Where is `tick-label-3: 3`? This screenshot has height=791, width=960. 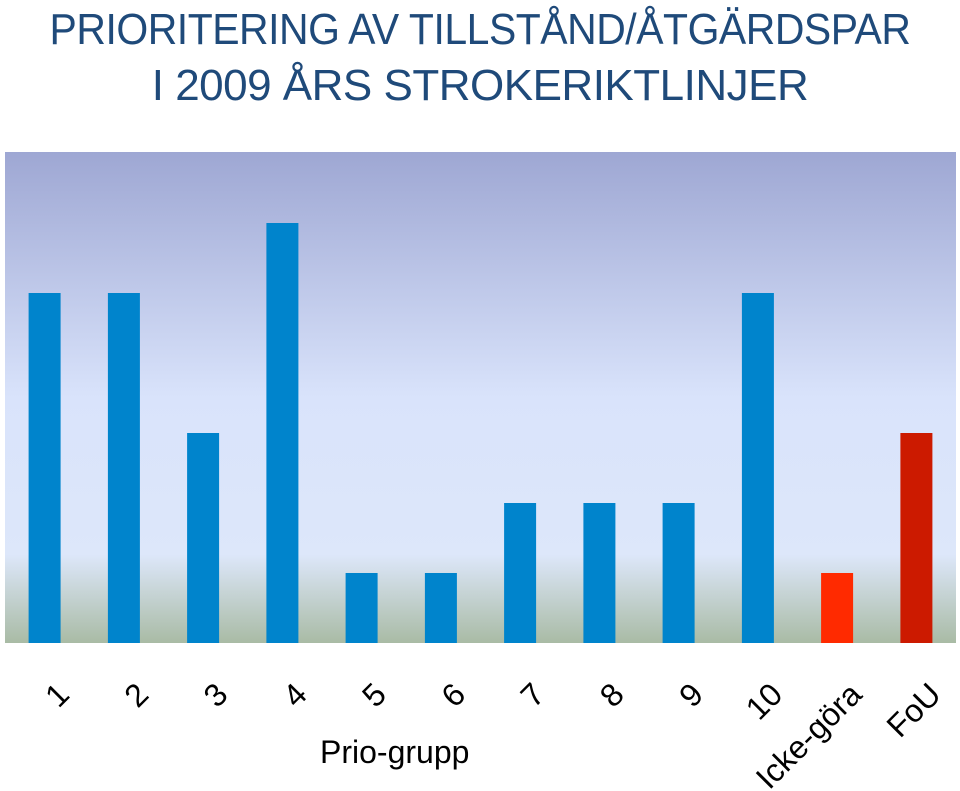 tick-label-3: 3 is located at coordinates (215, 695).